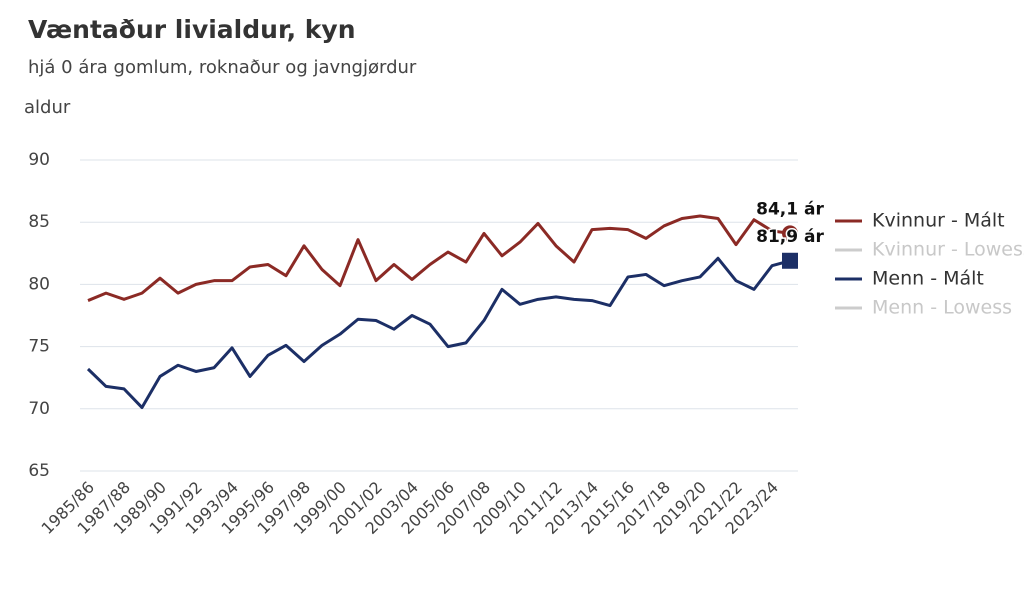 This screenshot has height=606, width=1024. Describe the element at coordinates (39, 409) in the screenshot. I see `y-tick-label: 70` at that location.